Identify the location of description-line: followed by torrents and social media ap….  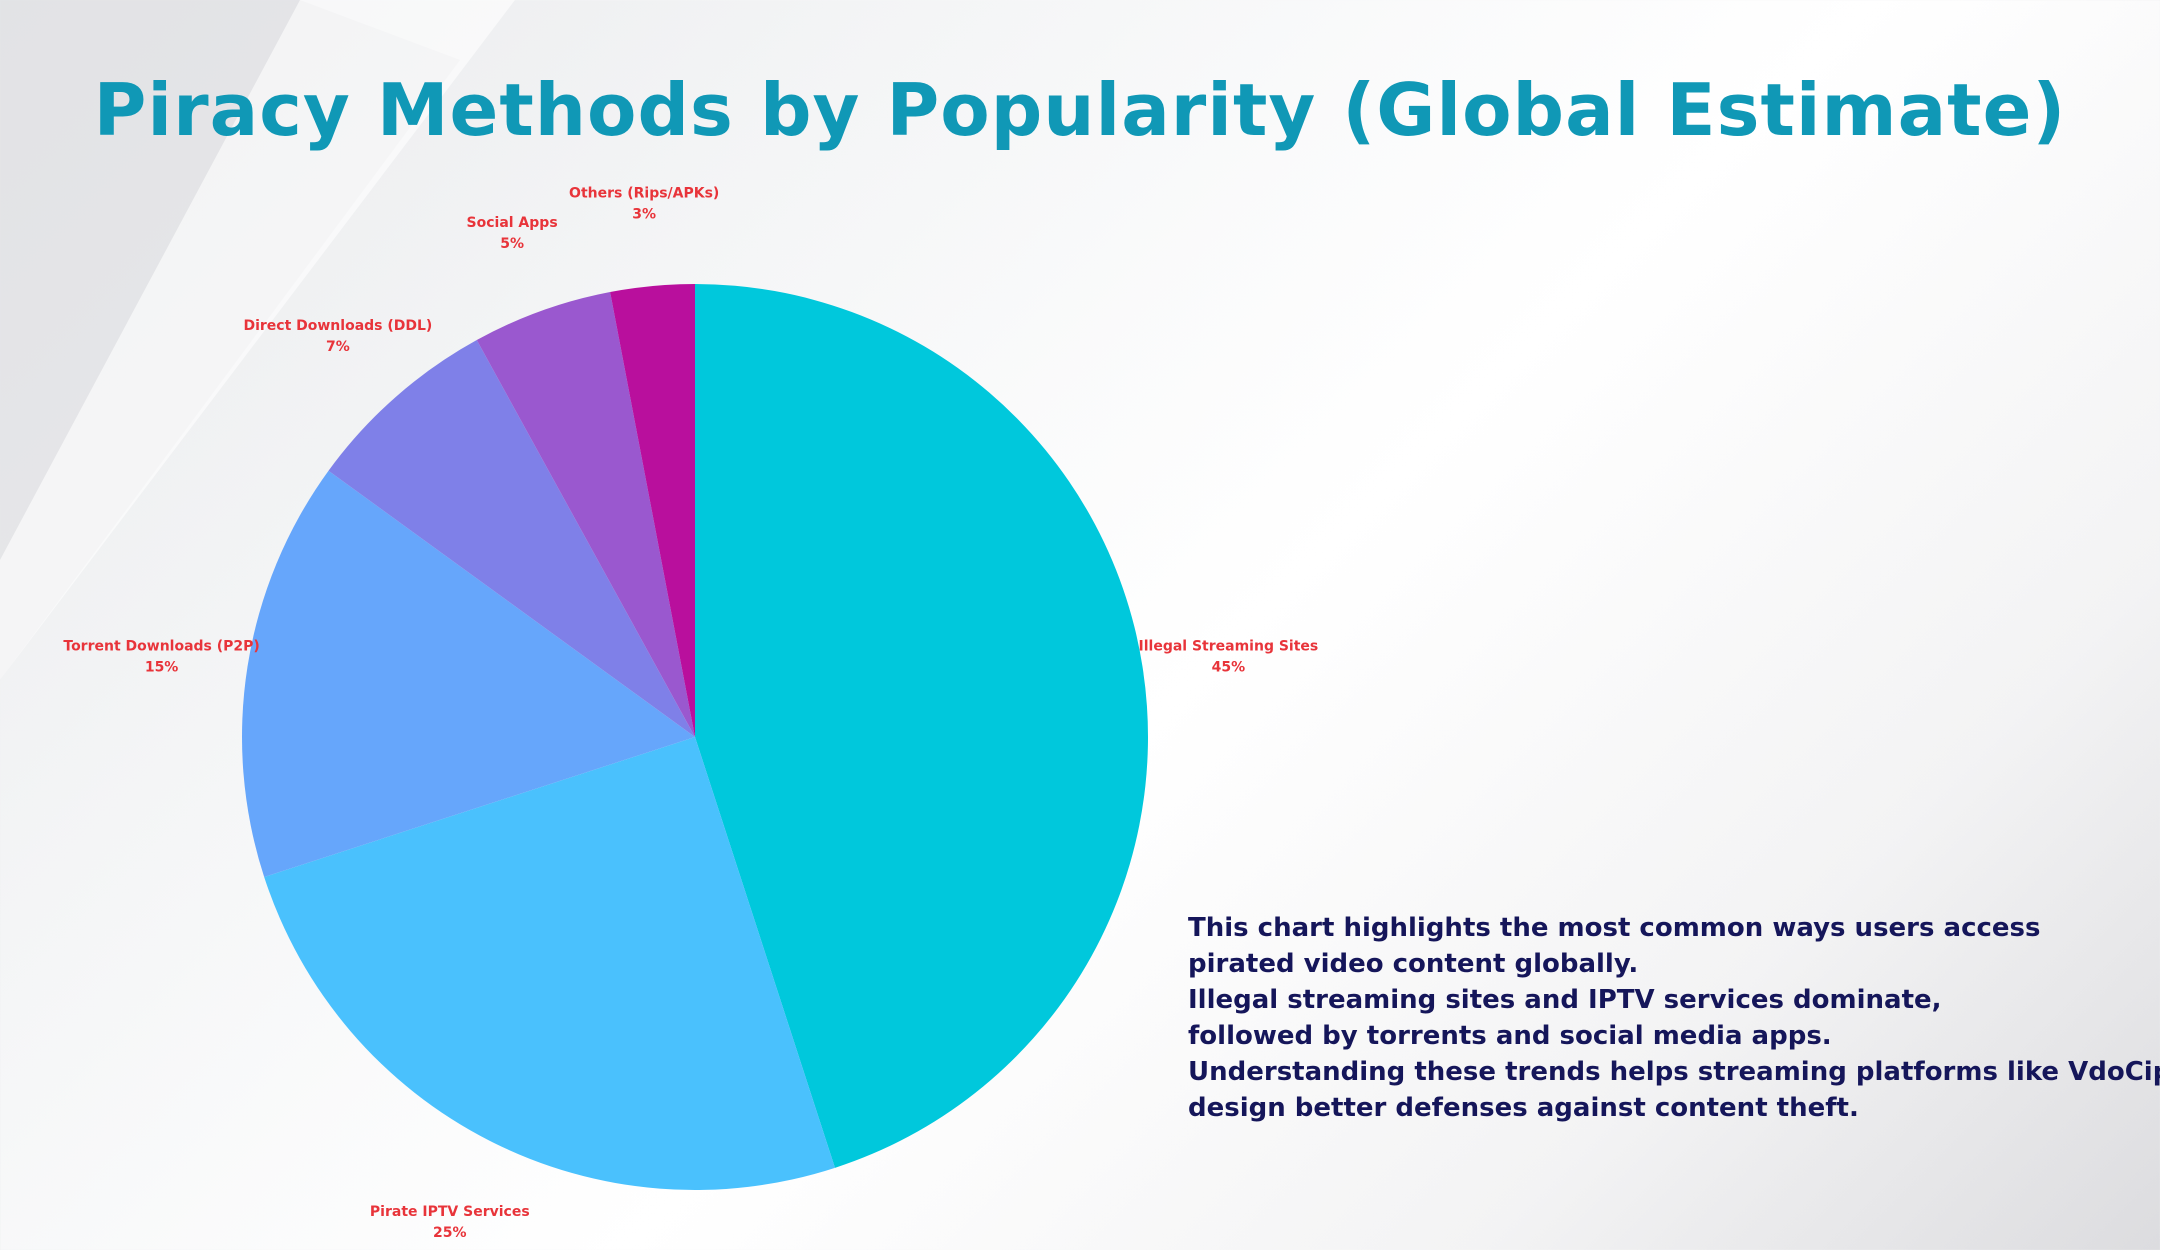
(1510, 1036).